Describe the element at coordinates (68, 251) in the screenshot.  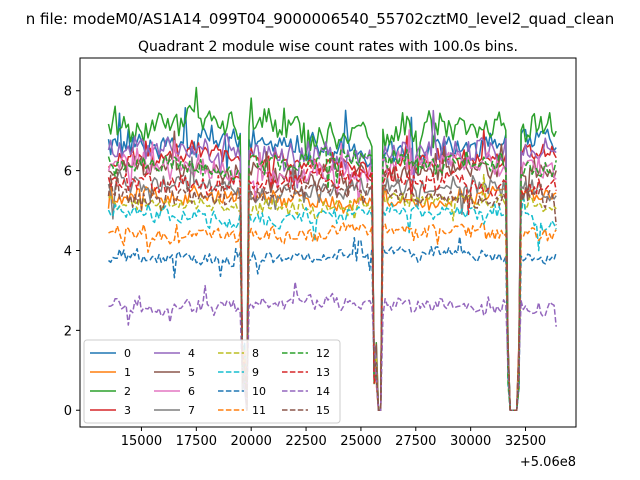
I see `y-tick-label: 4` at that location.